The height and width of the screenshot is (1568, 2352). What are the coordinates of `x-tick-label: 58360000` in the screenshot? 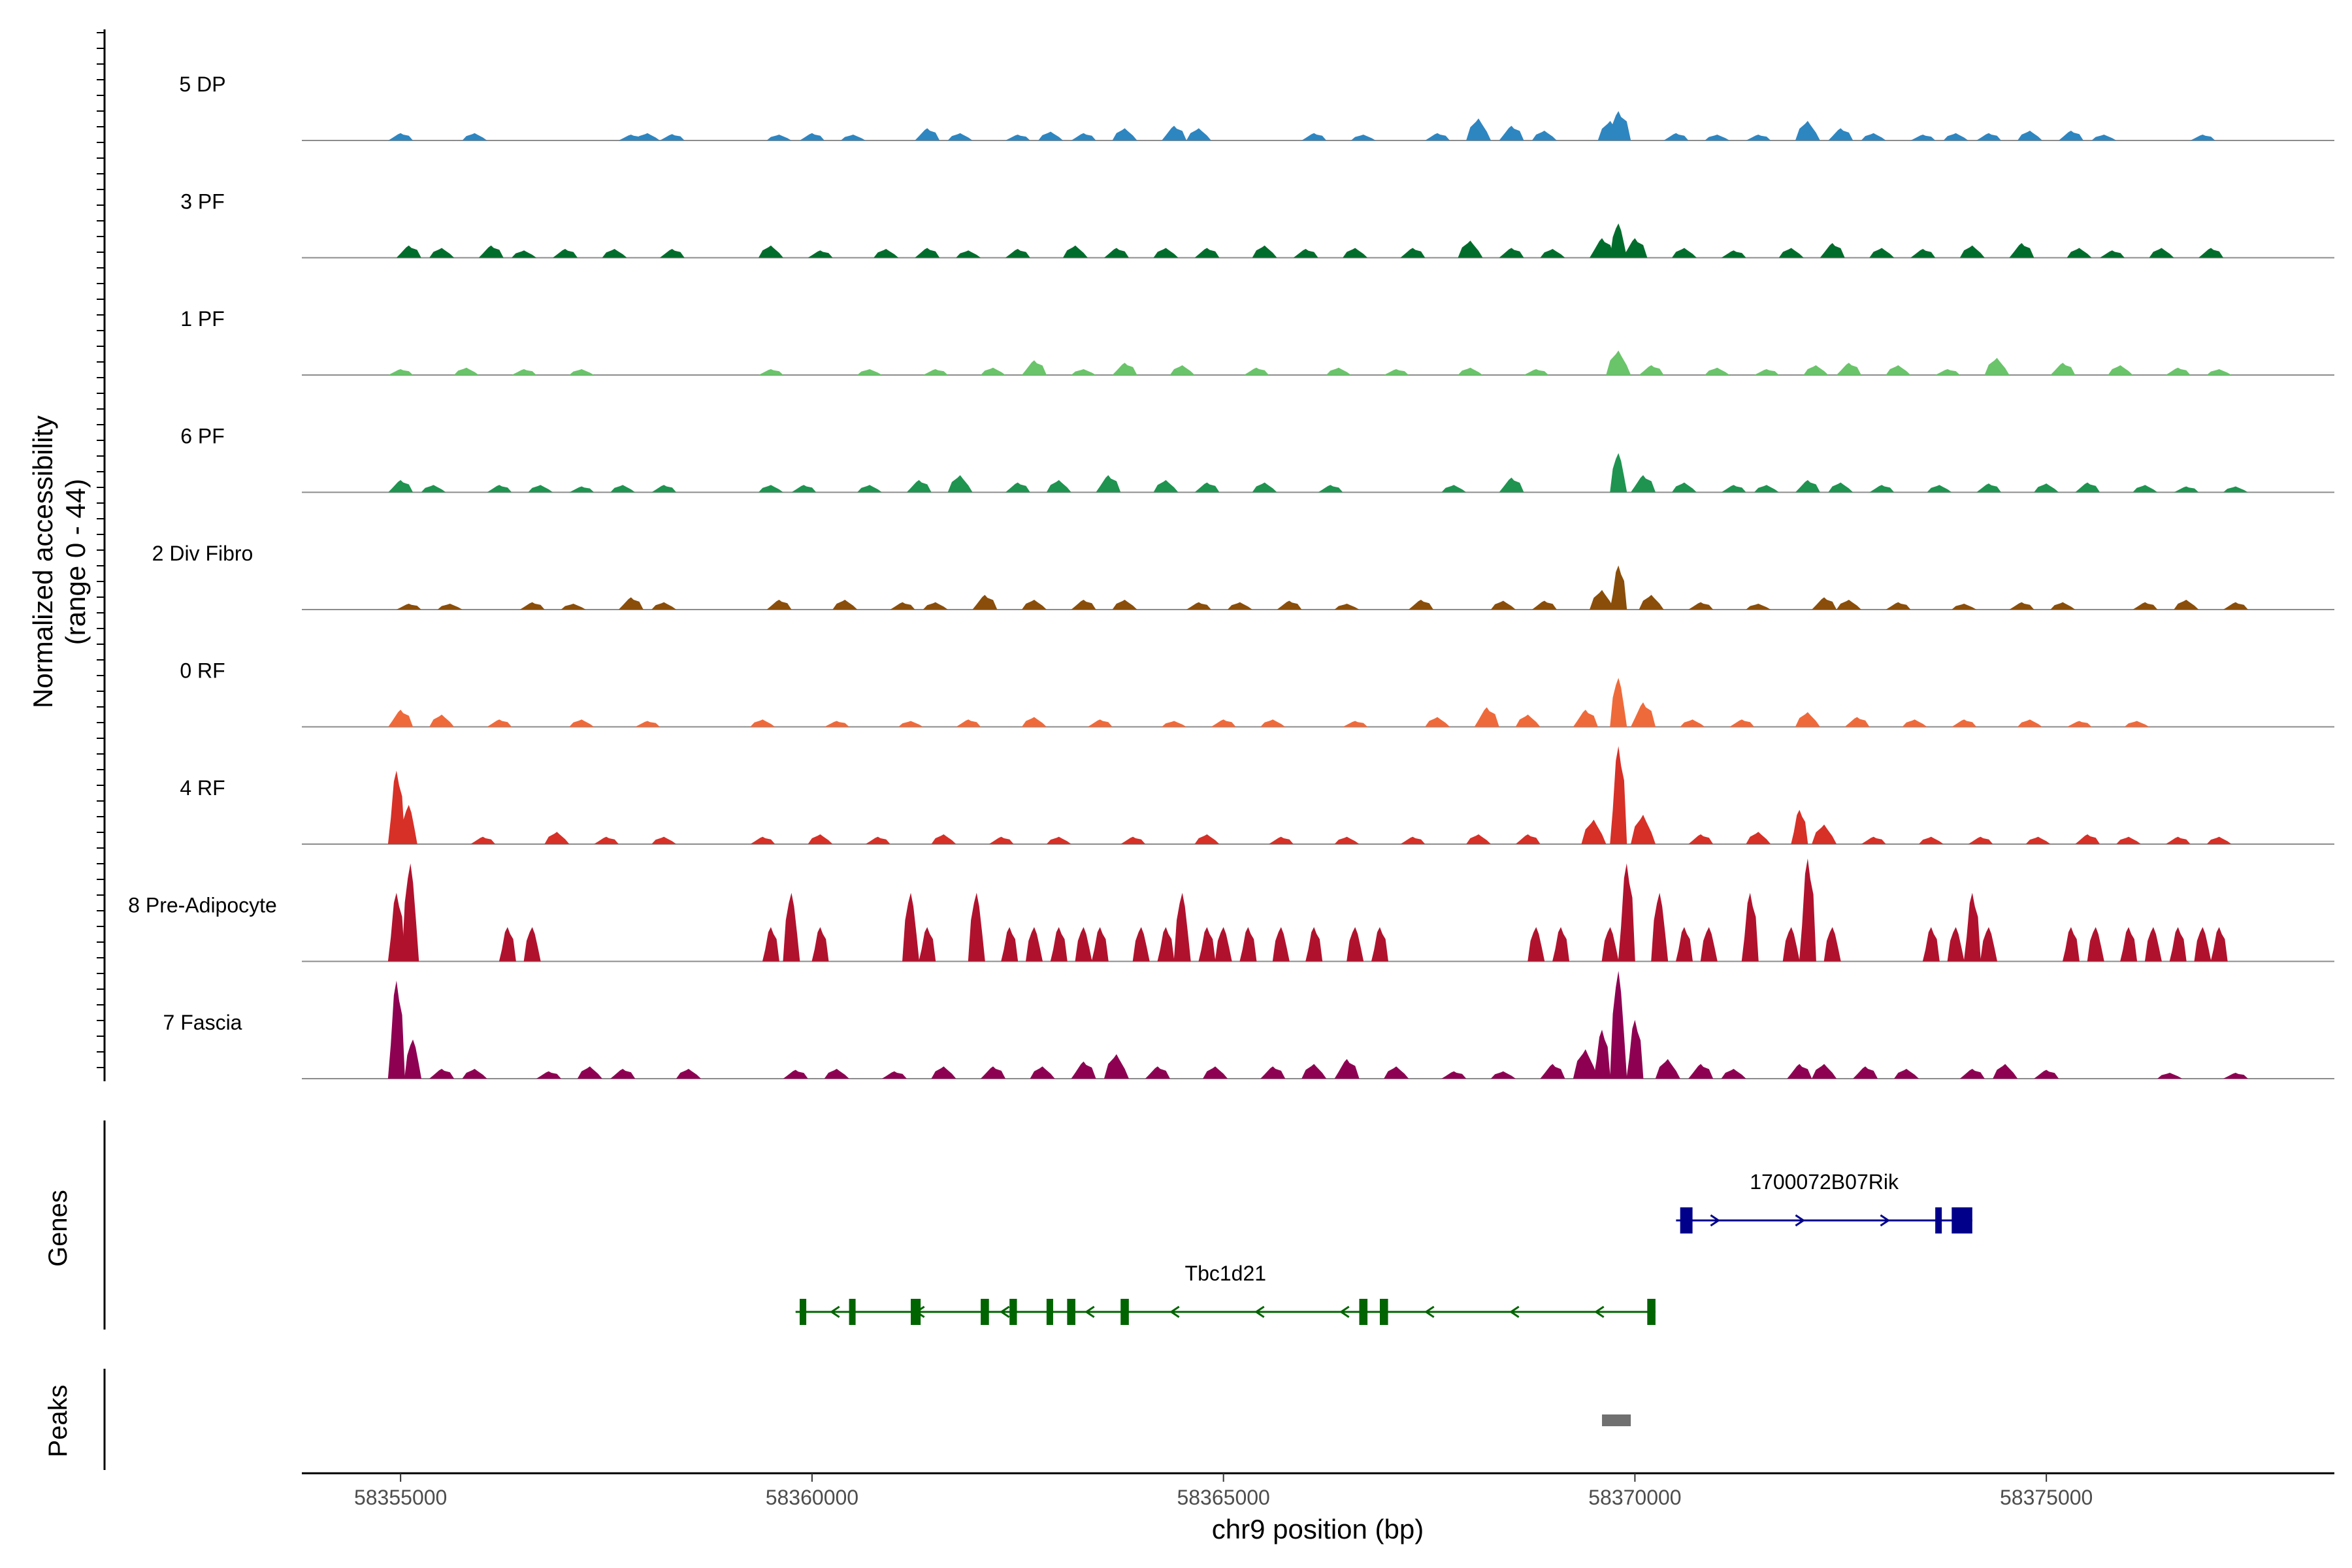 It's located at (812, 1497).